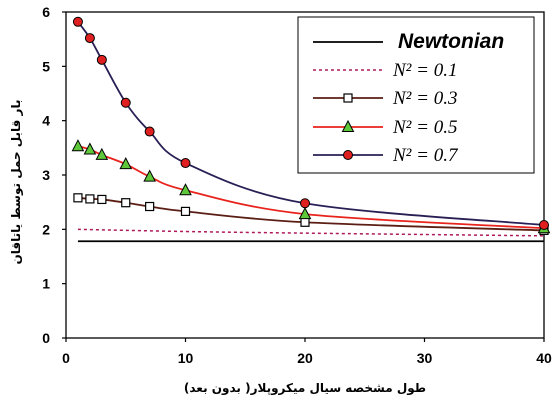  Describe the element at coordinates (386, 155) in the screenshot. I see `legend-item: N² = 0.7` at that location.